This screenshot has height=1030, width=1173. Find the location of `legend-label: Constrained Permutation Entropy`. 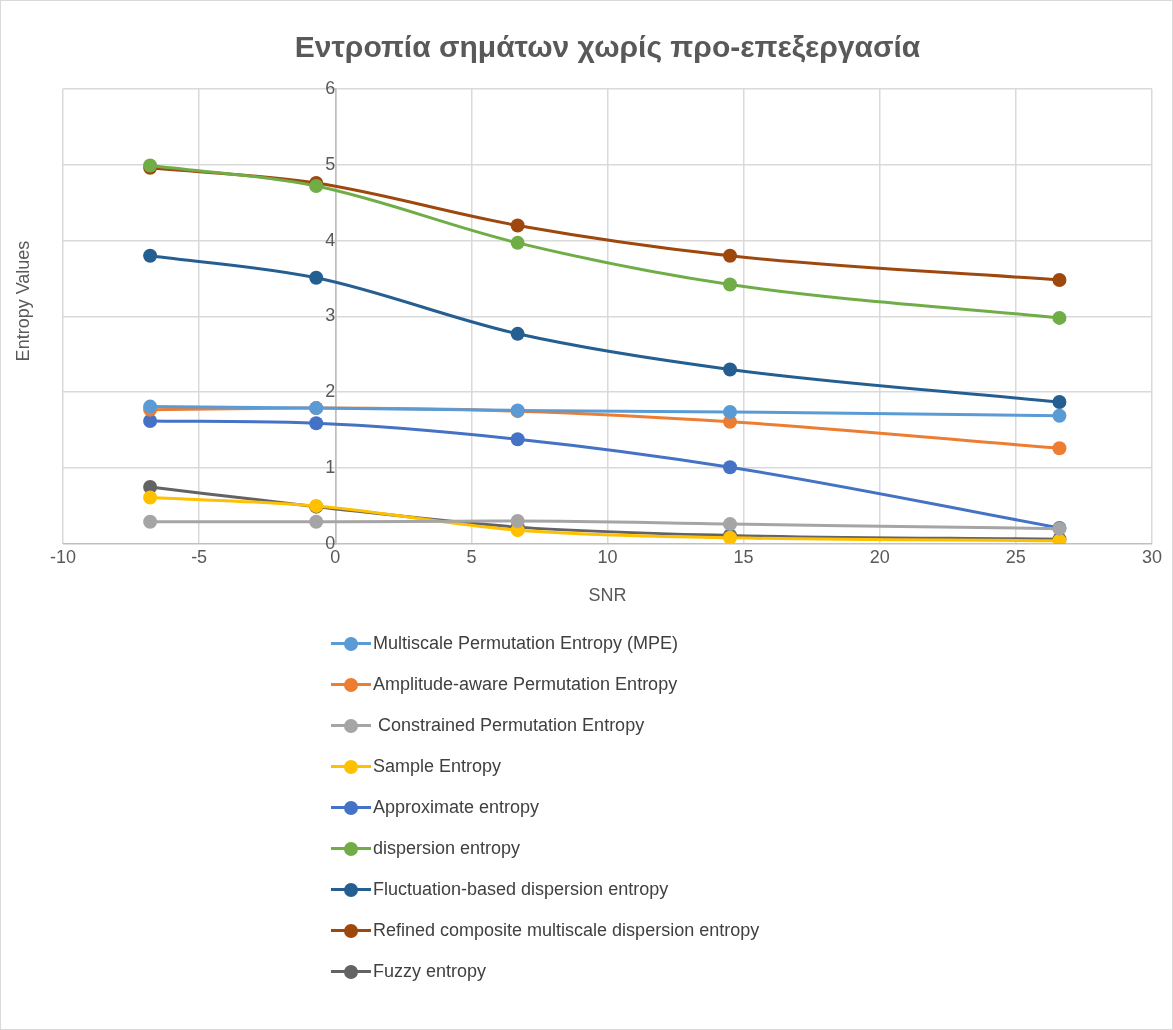

legend-label: Constrained Permutation Entropy is located at coordinates (511, 725).